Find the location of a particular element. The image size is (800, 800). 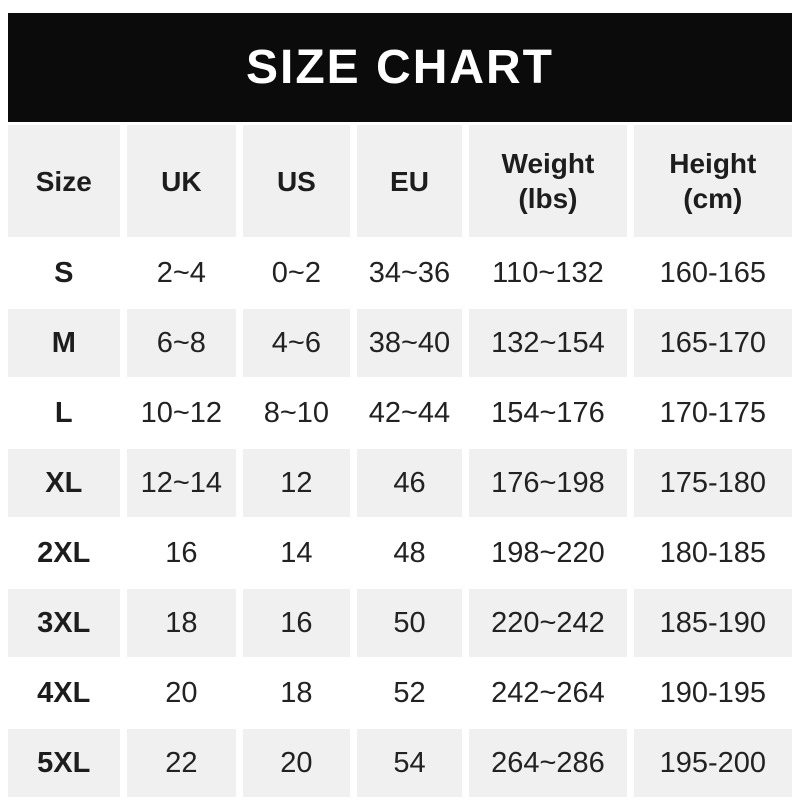

uk-cell: 2~4 is located at coordinates (181, 273).